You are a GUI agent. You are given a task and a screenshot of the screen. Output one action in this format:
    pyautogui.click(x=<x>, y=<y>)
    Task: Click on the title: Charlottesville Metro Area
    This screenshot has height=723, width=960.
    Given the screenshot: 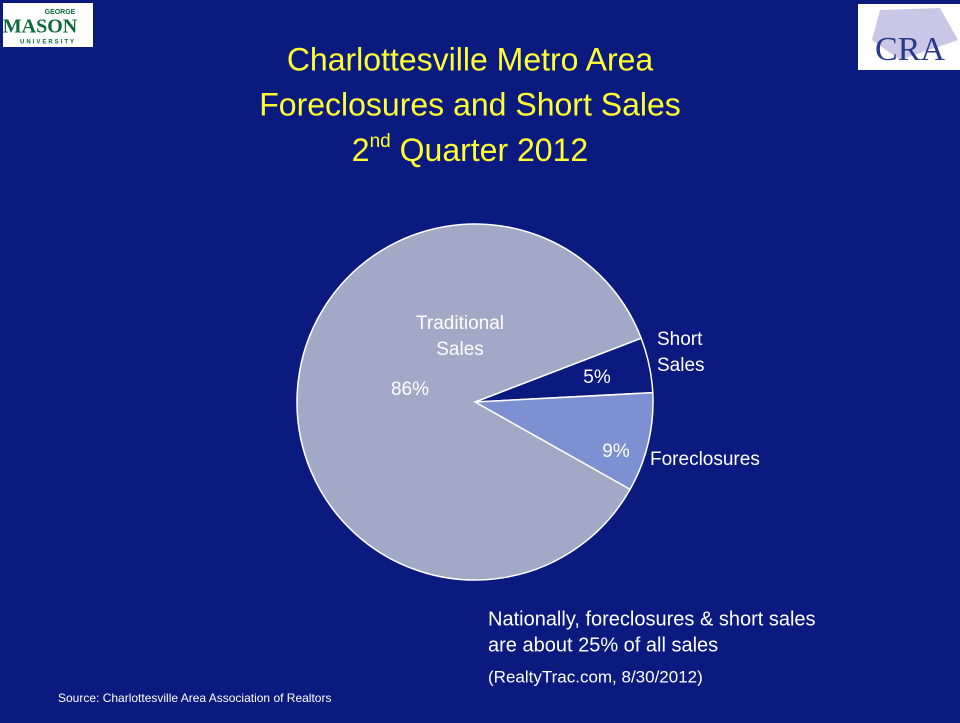 What is the action you would take?
    pyautogui.click(x=470, y=59)
    